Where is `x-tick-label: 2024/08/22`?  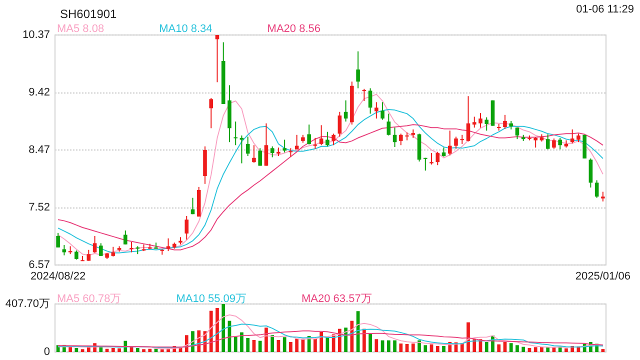 x-tick-label: 2024/08/22 is located at coordinates (58, 276).